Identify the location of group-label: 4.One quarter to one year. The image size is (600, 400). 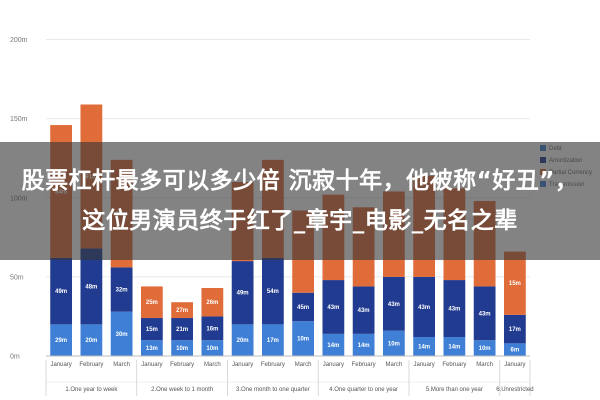
(363, 390).